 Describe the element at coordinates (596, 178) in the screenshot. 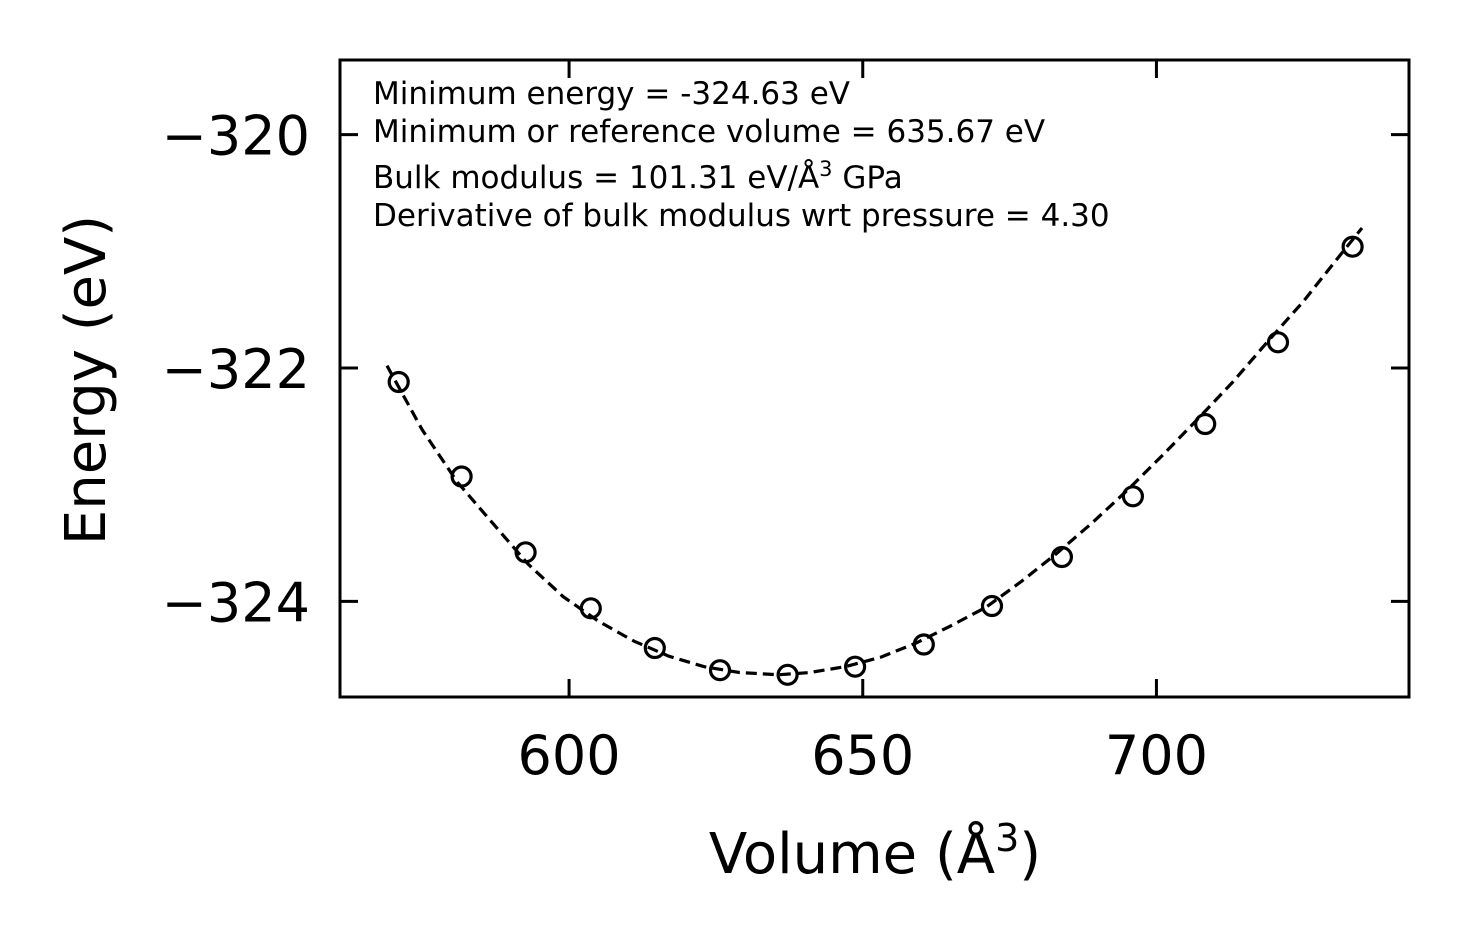

I see `annotation-bulk-modulus-text: Bulk modulus = 101.31 eV/Å` at that location.